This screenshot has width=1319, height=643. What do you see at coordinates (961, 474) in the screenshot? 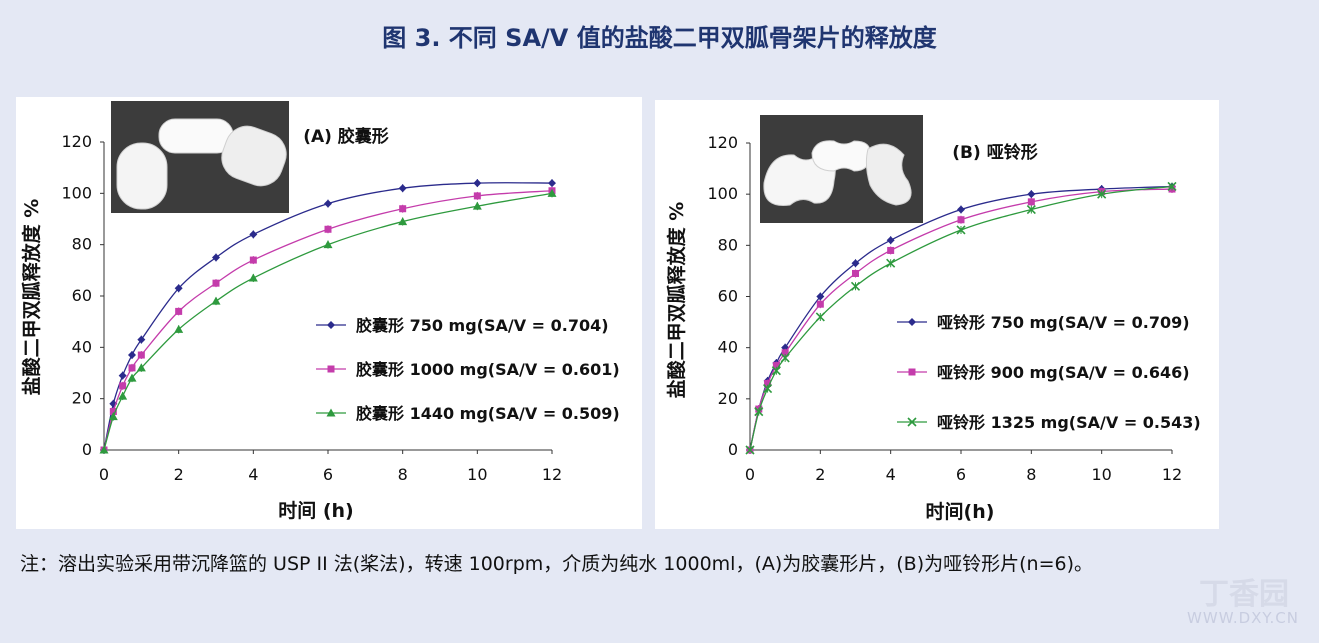
I see `x-tick-label: 6` at bounding box center [961, 474].